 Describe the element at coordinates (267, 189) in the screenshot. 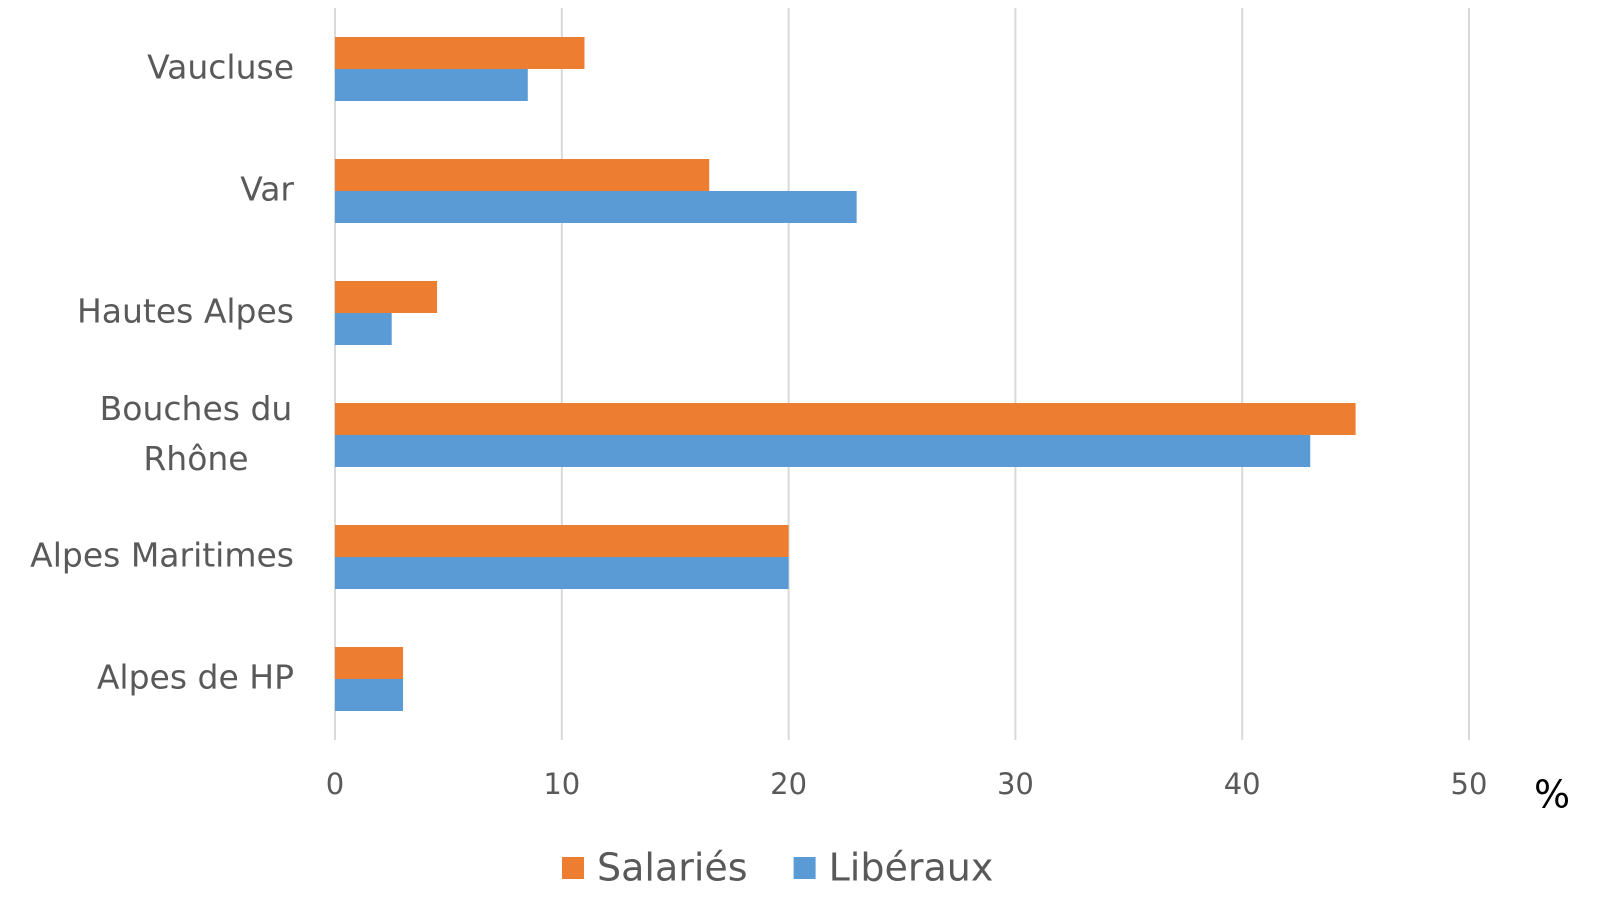

I see `y-tick-label: Var` at that location.